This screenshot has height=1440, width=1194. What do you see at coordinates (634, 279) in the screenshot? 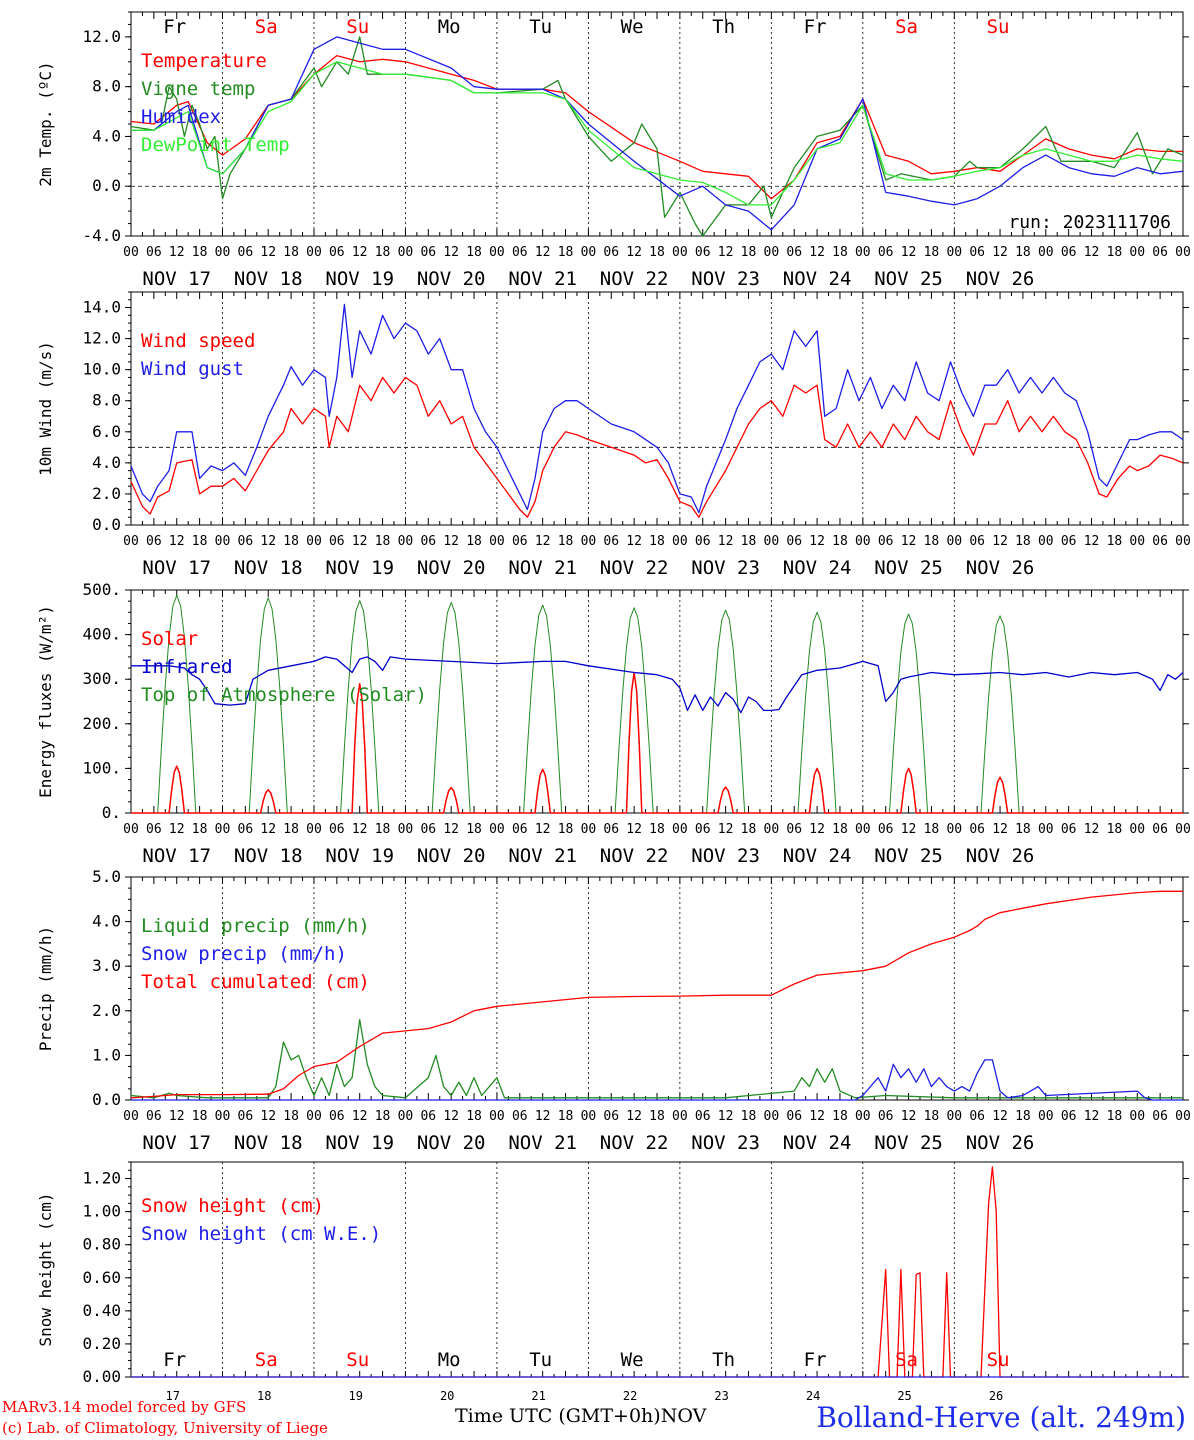
I see `date-label: NOV 22` at bounding box center [634, 279].